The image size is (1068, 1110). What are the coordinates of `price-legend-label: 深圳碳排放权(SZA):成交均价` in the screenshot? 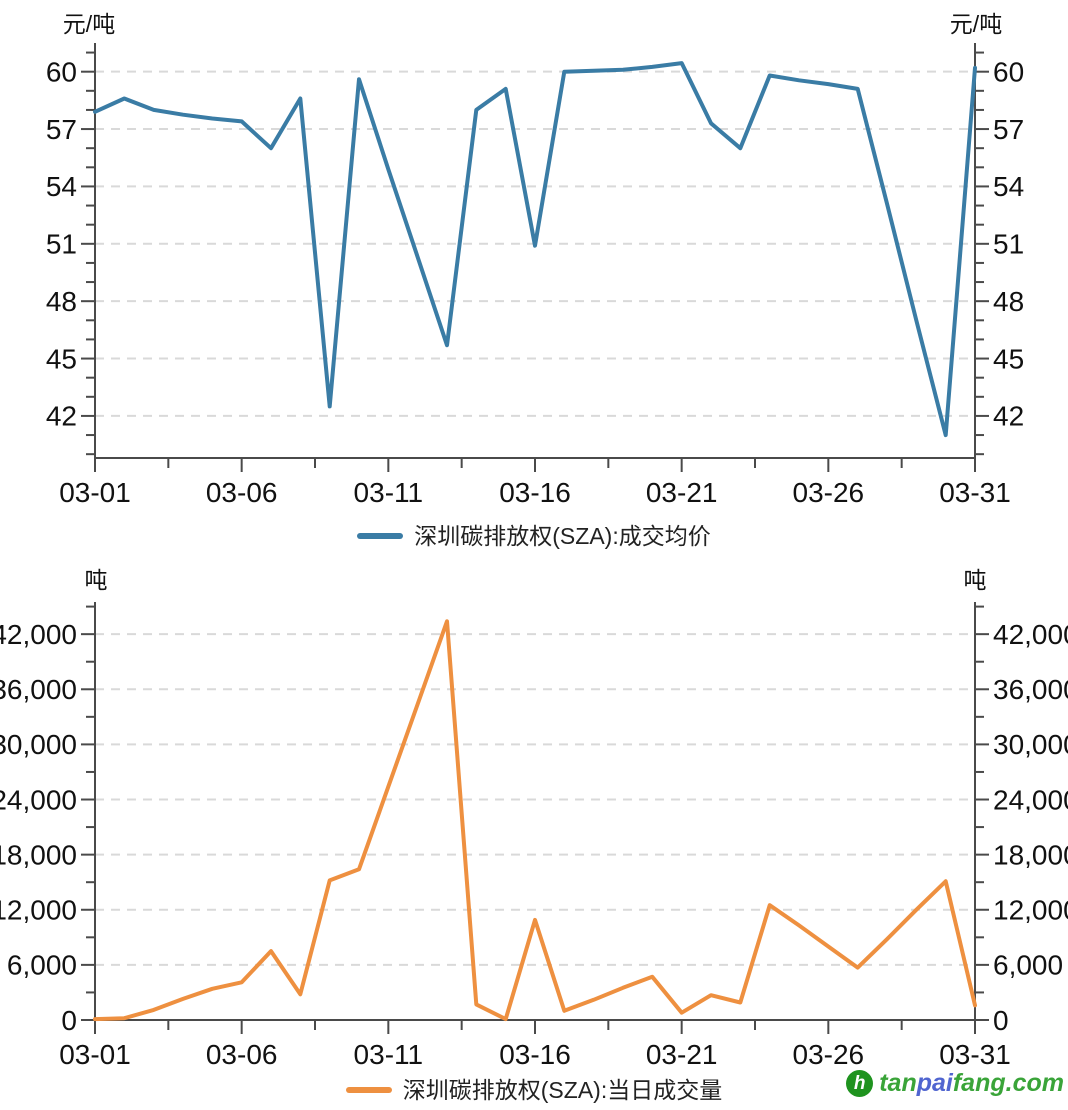 It's located at (562, 536).